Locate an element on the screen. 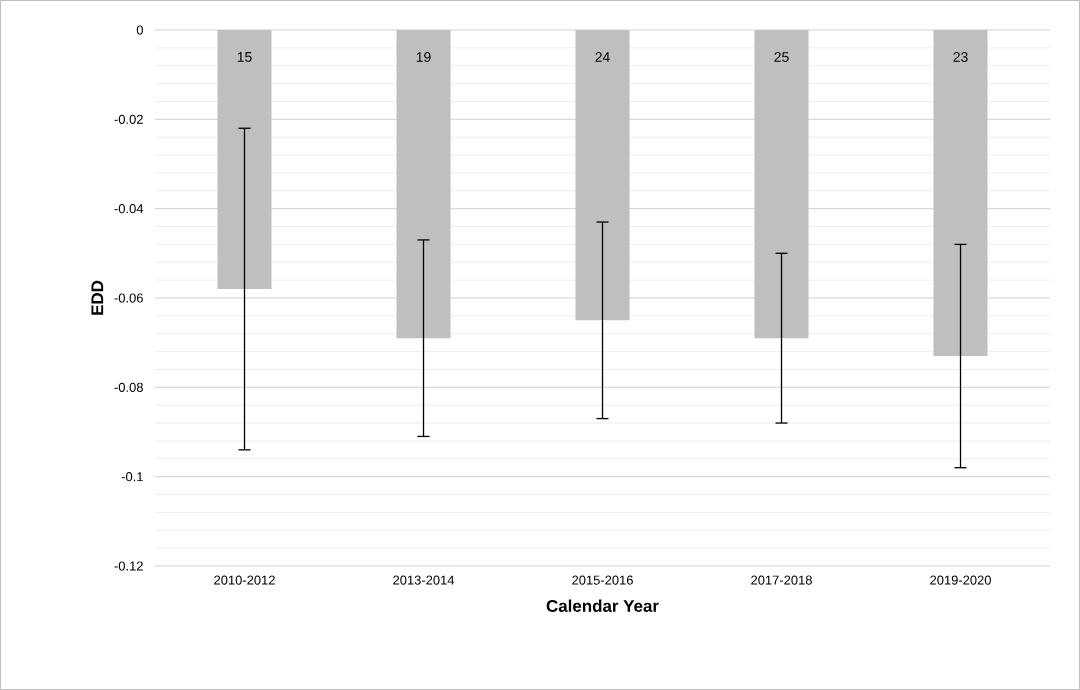 The height and width of the screenshot is (690, 1080). y-tick-label: -0.04 is located at coordinates (129, 209).